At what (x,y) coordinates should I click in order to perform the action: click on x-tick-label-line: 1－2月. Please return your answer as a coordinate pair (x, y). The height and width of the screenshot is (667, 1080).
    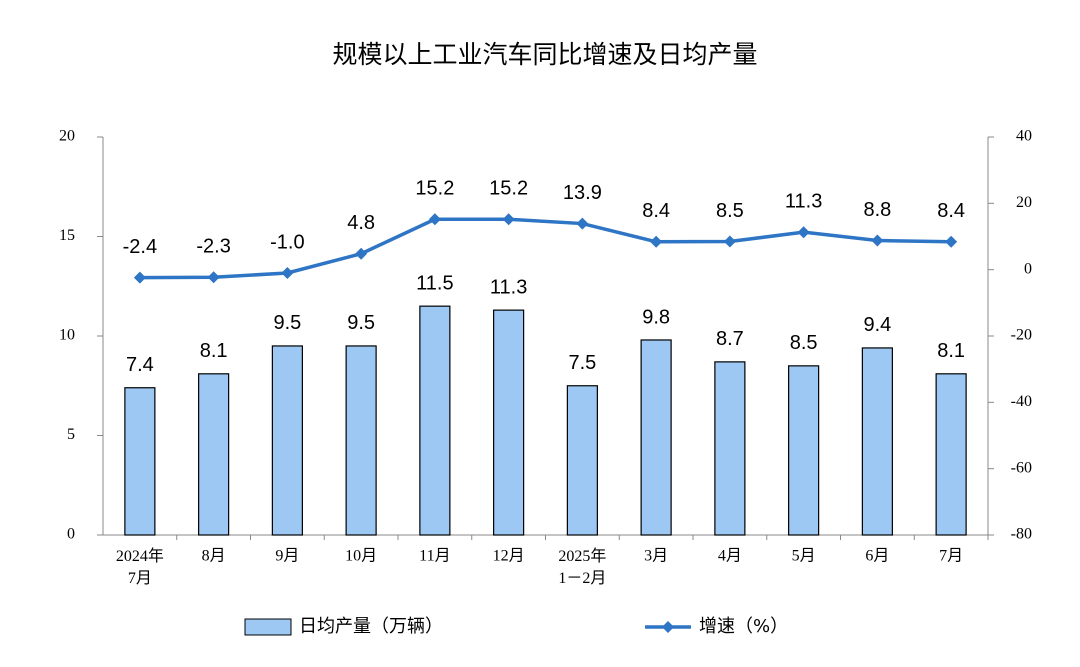
    Looking at the image, I should click on (582, 578).